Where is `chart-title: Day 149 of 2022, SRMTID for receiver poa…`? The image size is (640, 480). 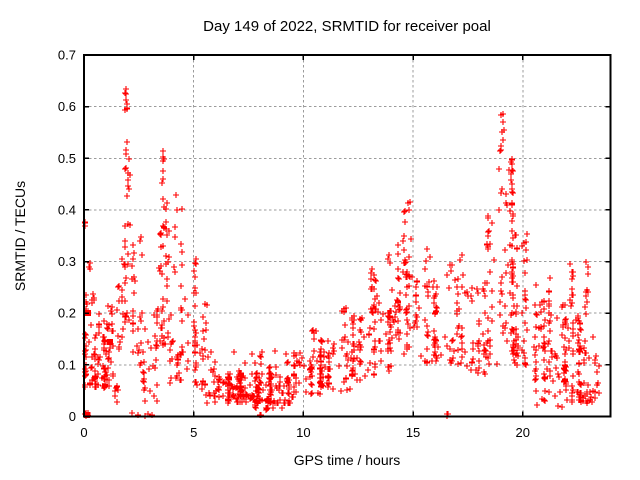
chart-title: Day 149 of 2022, SRMTID for receiver poa… is located at coordinates (347, 26).